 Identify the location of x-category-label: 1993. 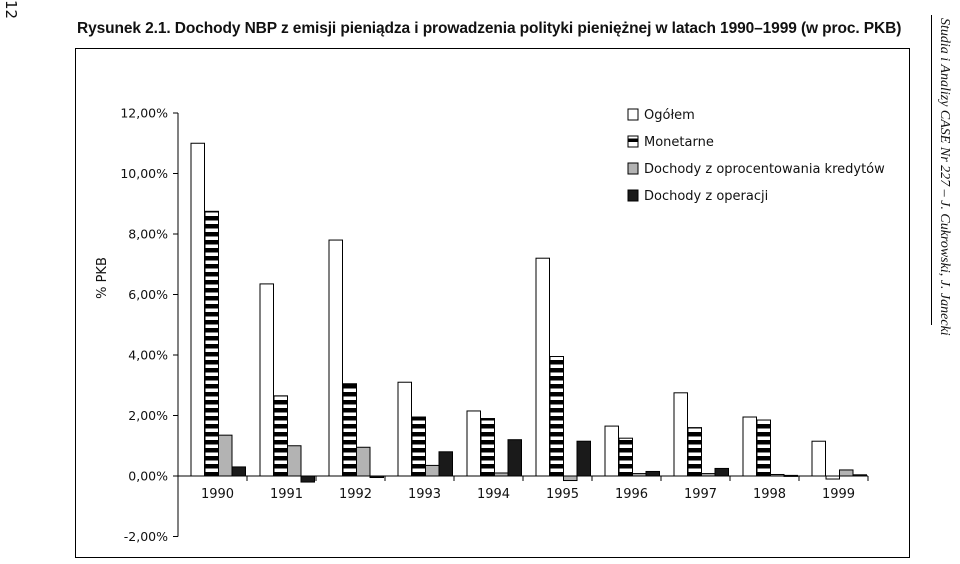
(424, 494).